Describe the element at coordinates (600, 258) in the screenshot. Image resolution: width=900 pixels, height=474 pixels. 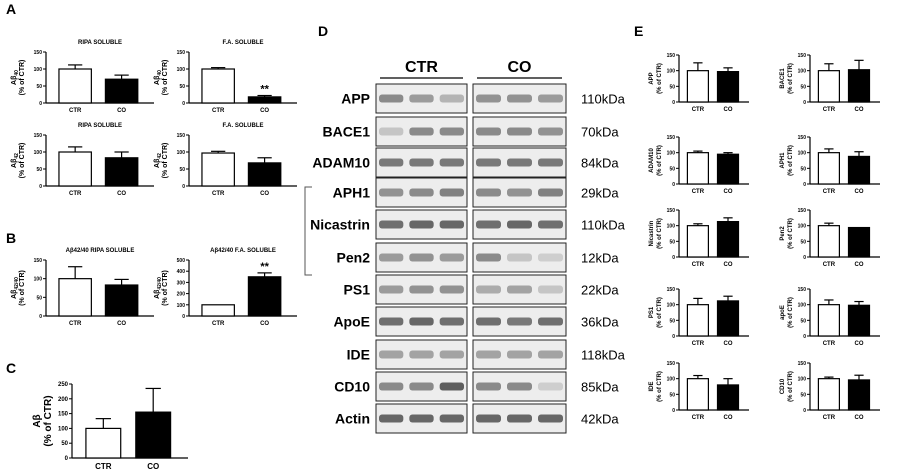
I see `molecular-weight-label: 12kDa` at that location.